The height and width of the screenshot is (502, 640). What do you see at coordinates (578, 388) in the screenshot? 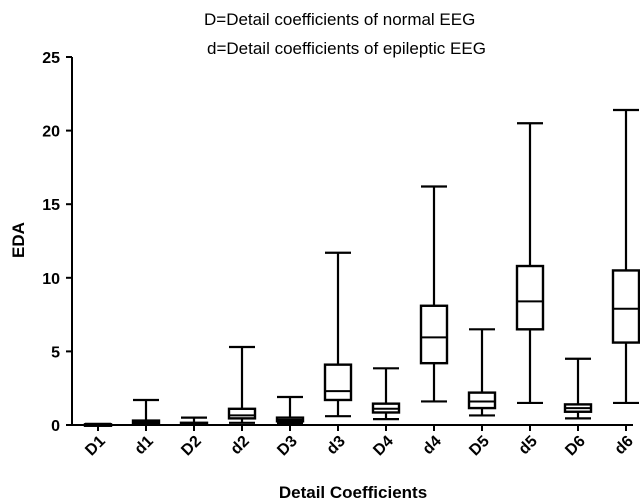
I see `box-D6` at bounding box center [578, 388].